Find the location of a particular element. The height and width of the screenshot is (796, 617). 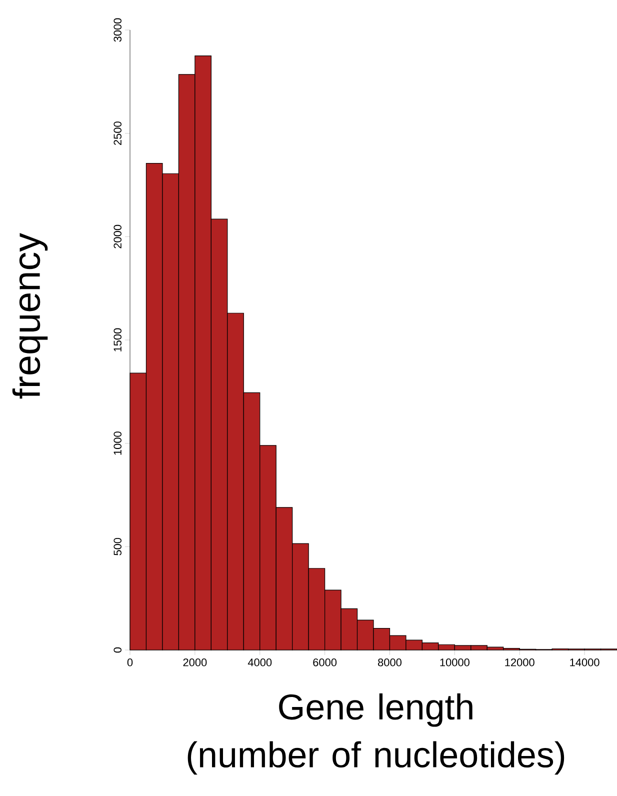

y-axis-title: frequency is located at coordinates (30, 315).